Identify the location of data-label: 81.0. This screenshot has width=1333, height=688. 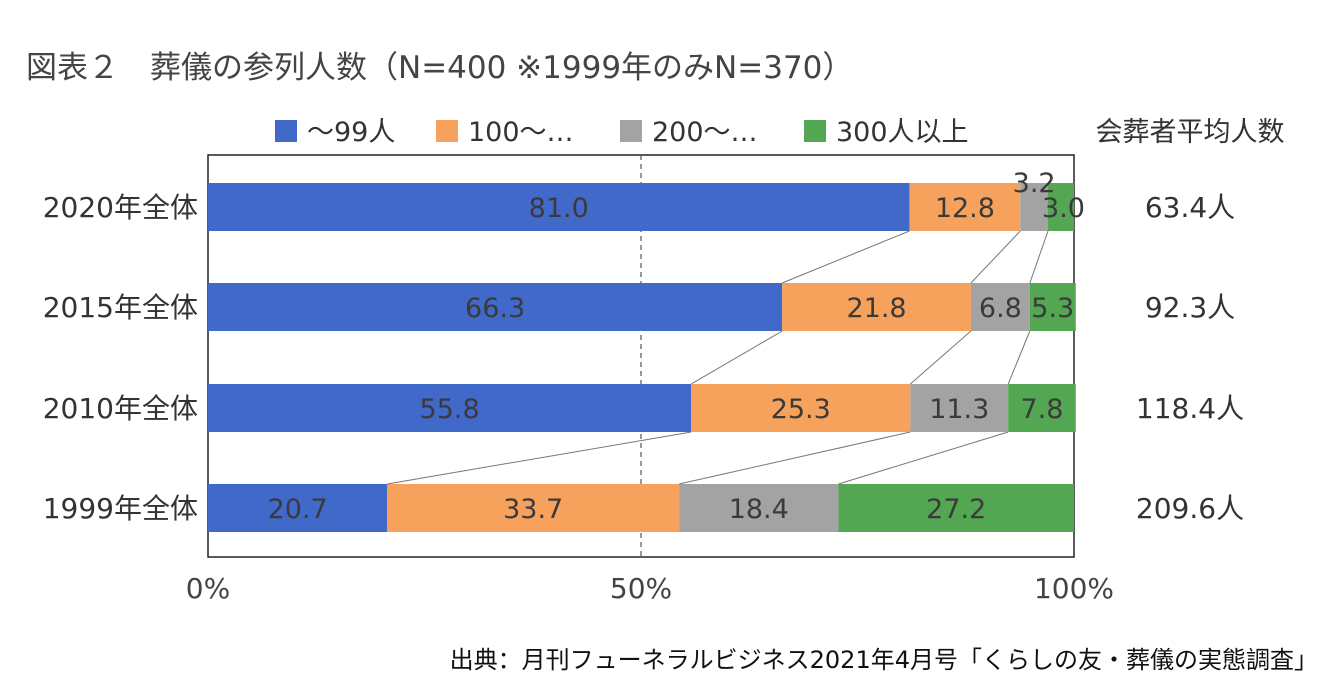
(559, 208).